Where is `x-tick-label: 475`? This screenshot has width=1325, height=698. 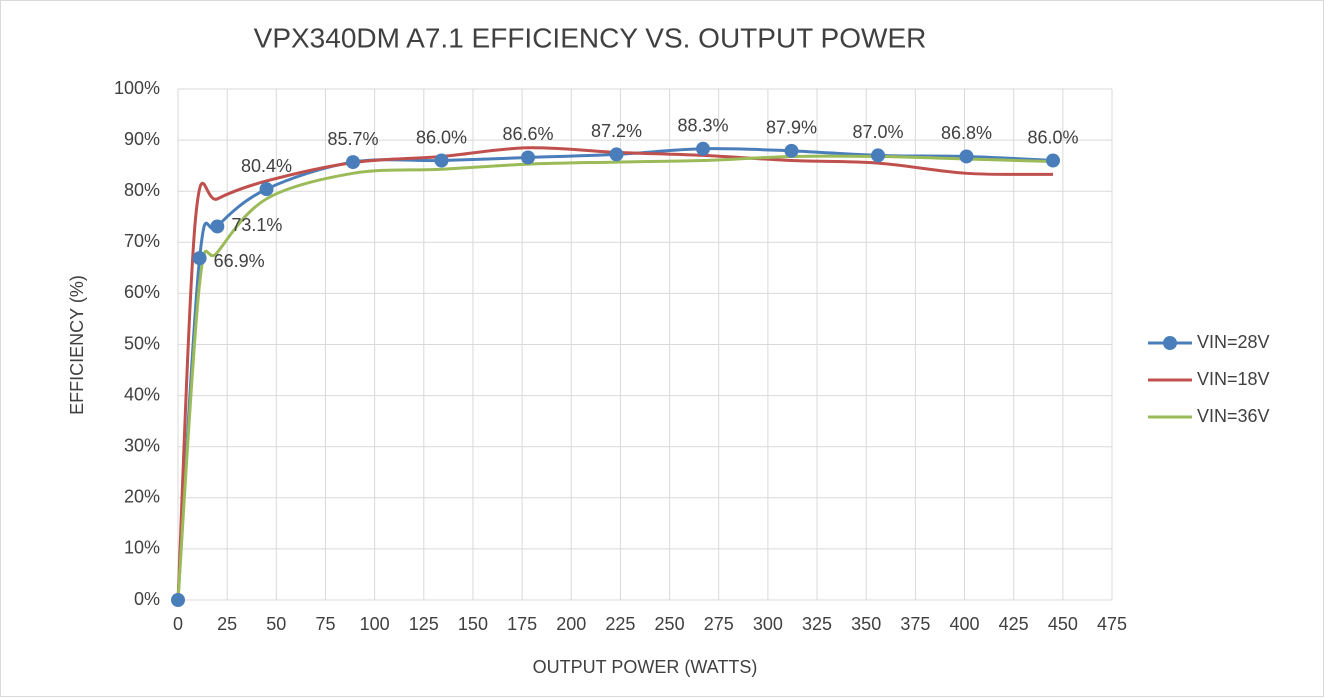 x-tick-label: 475 is located at coordinates (1112, 624).